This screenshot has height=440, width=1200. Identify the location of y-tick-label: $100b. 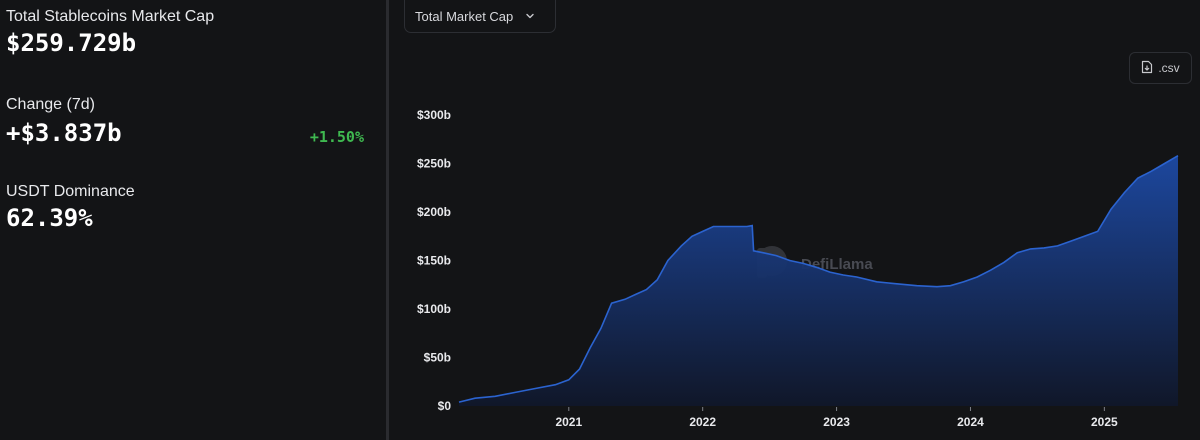
(434, 309).